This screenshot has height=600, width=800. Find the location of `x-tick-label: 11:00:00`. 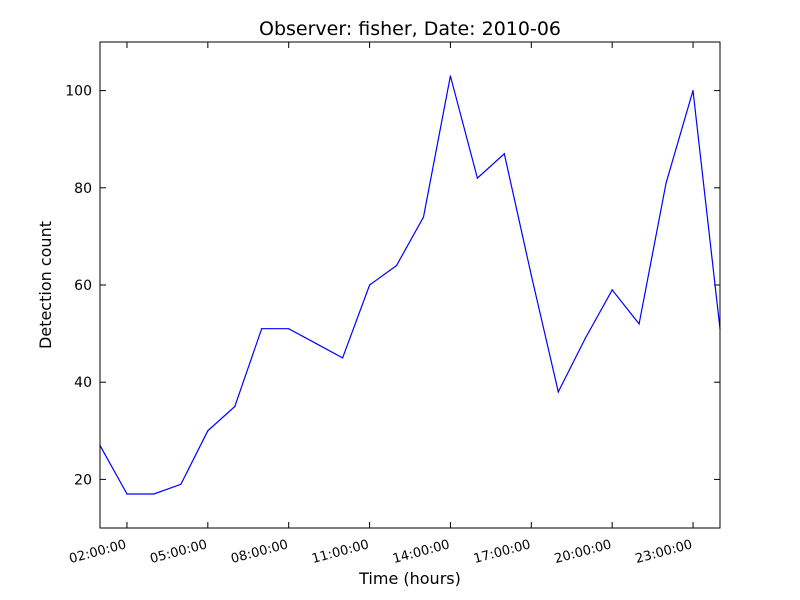

x-tick-label: 11:00:00 is located at coordinates (340, 552).